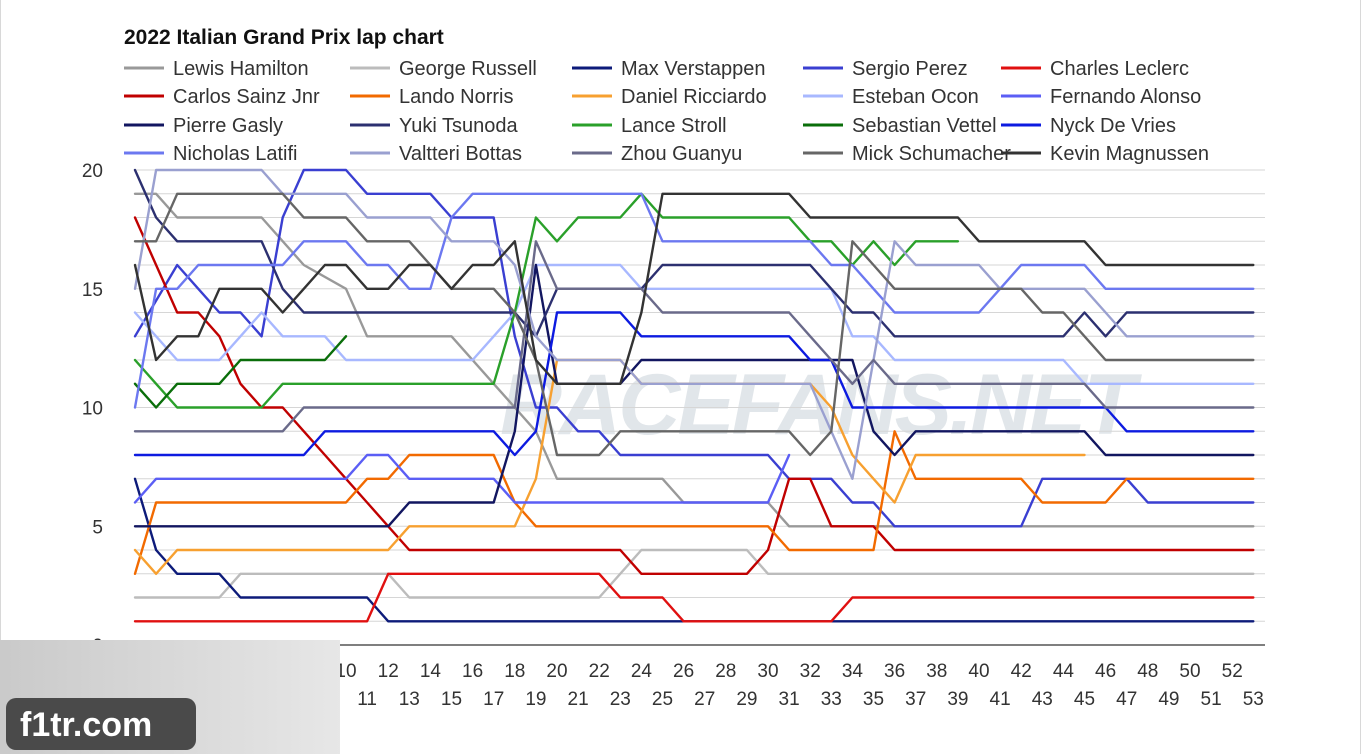 The height and width of the screenshot is (754, 1362). What do you see at coordinates (915, 699) in the screenshot?
I see `x-tick-label: 37` at bounding box center [915, 699].